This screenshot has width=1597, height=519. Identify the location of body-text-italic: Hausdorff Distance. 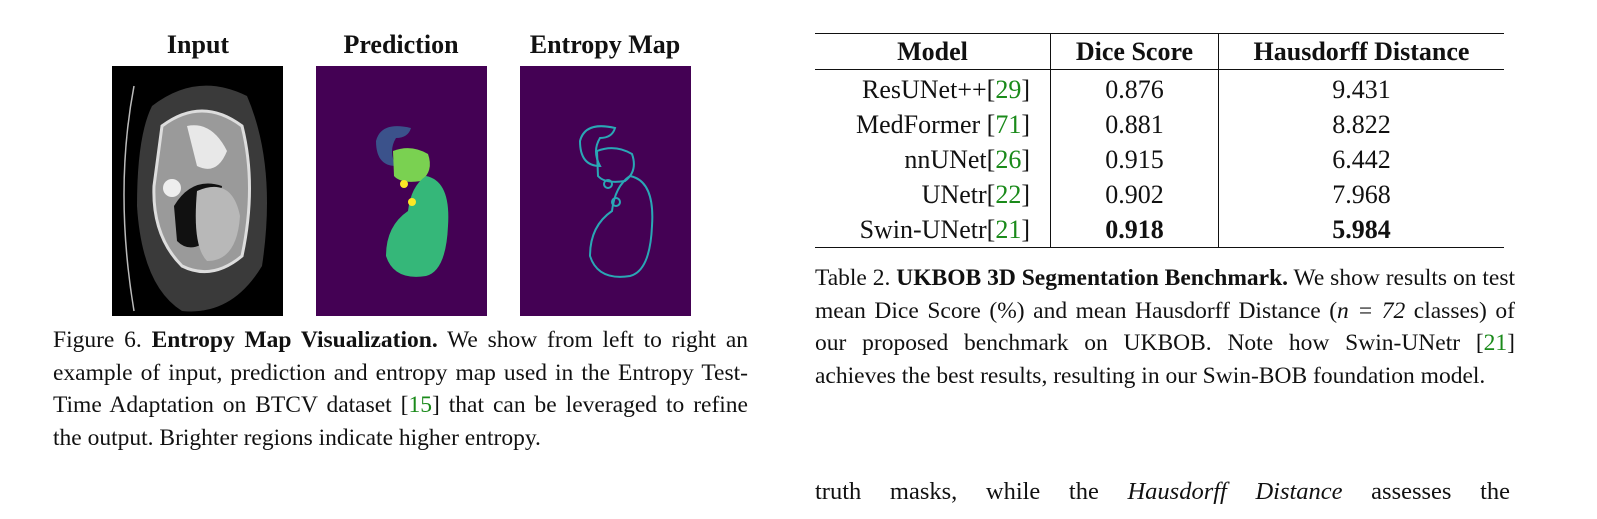
(1235, 491).